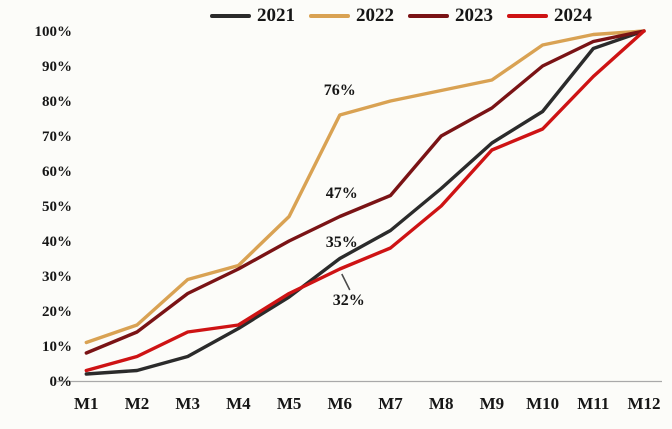 The image size is (672, 429). Describe the element at coordinates (349, 300) in the screenshot. I see `annotation-2024: 32%` at that location.